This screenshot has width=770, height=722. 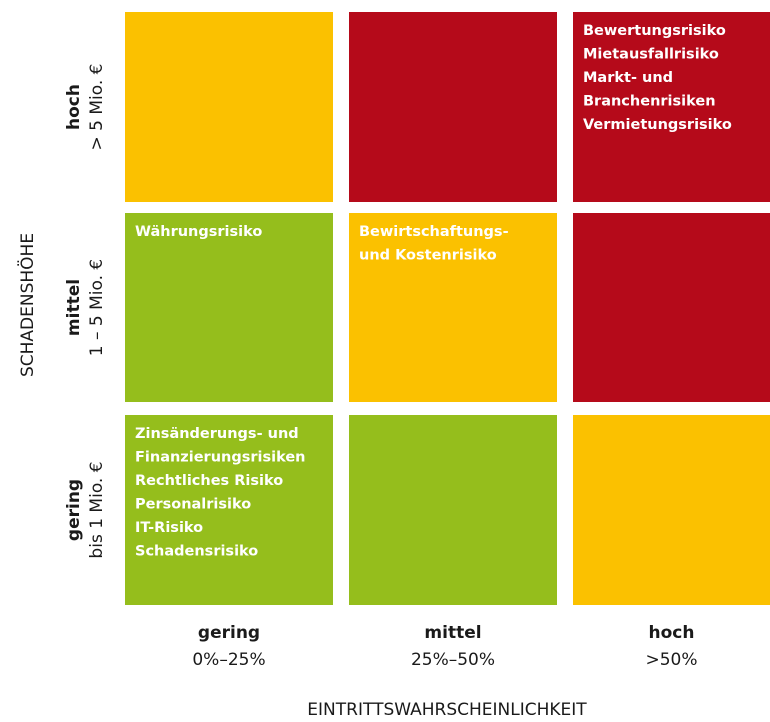 What do you see at coordinates (97, 107) in the screenshot?
I see `row-sublabel: > 5 Mio. €` at bounding box center [97, 107].